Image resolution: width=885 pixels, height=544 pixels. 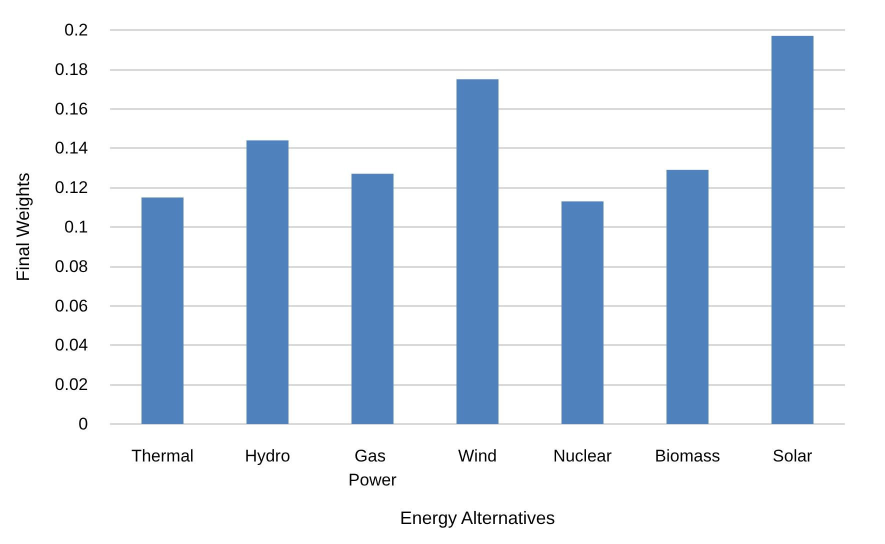 What do you see at coordinates (372, 468) in the screenshot?
I see `x-tick-label: Gas Power` at bounding box center [372, 468].